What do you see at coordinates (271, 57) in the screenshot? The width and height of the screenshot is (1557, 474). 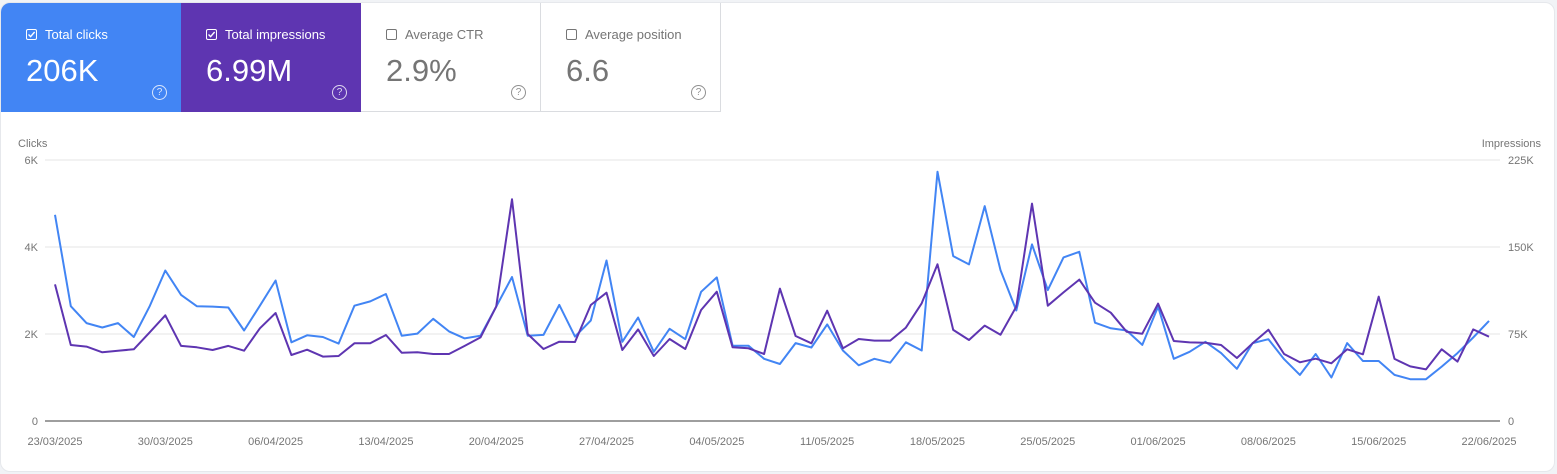 I see `metric-card-total-impressions: Total impressions 6.99M ?` at bounding box center [271, 57].